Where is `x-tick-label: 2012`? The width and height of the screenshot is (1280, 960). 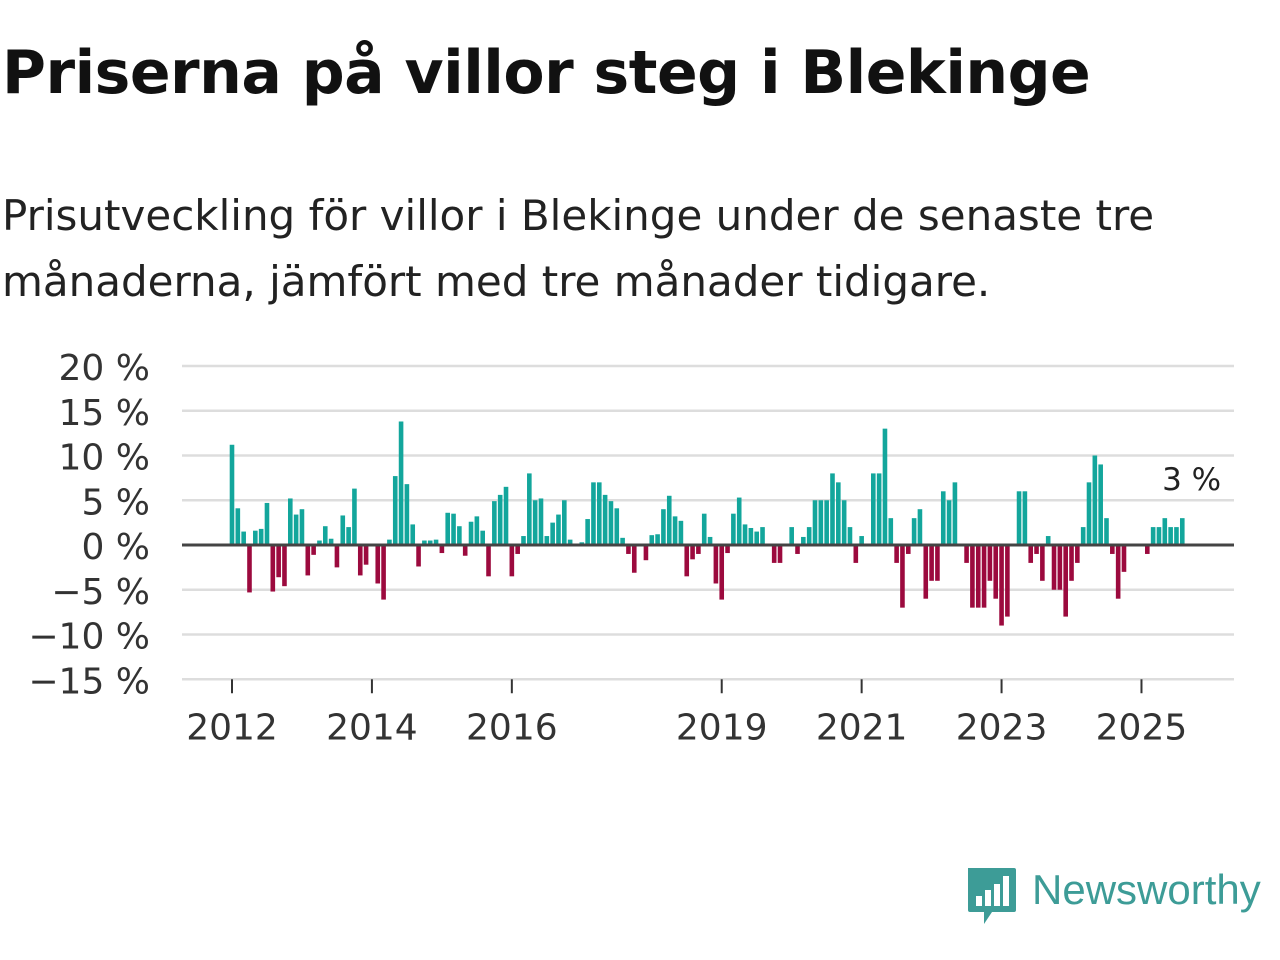 x-tick-label: 2012 is located at coordinates (232, 727).